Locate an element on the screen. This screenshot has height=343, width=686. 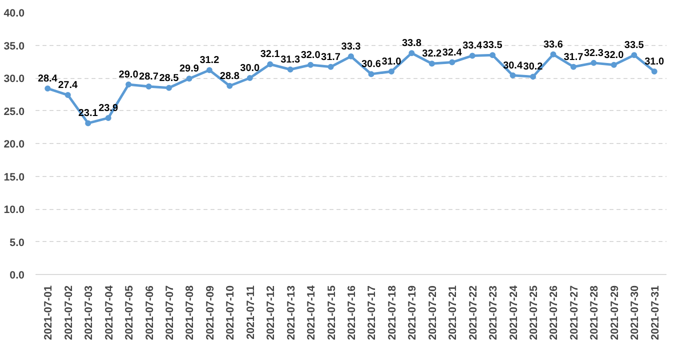
text: 27.4 is located at coordinates (68, 86).